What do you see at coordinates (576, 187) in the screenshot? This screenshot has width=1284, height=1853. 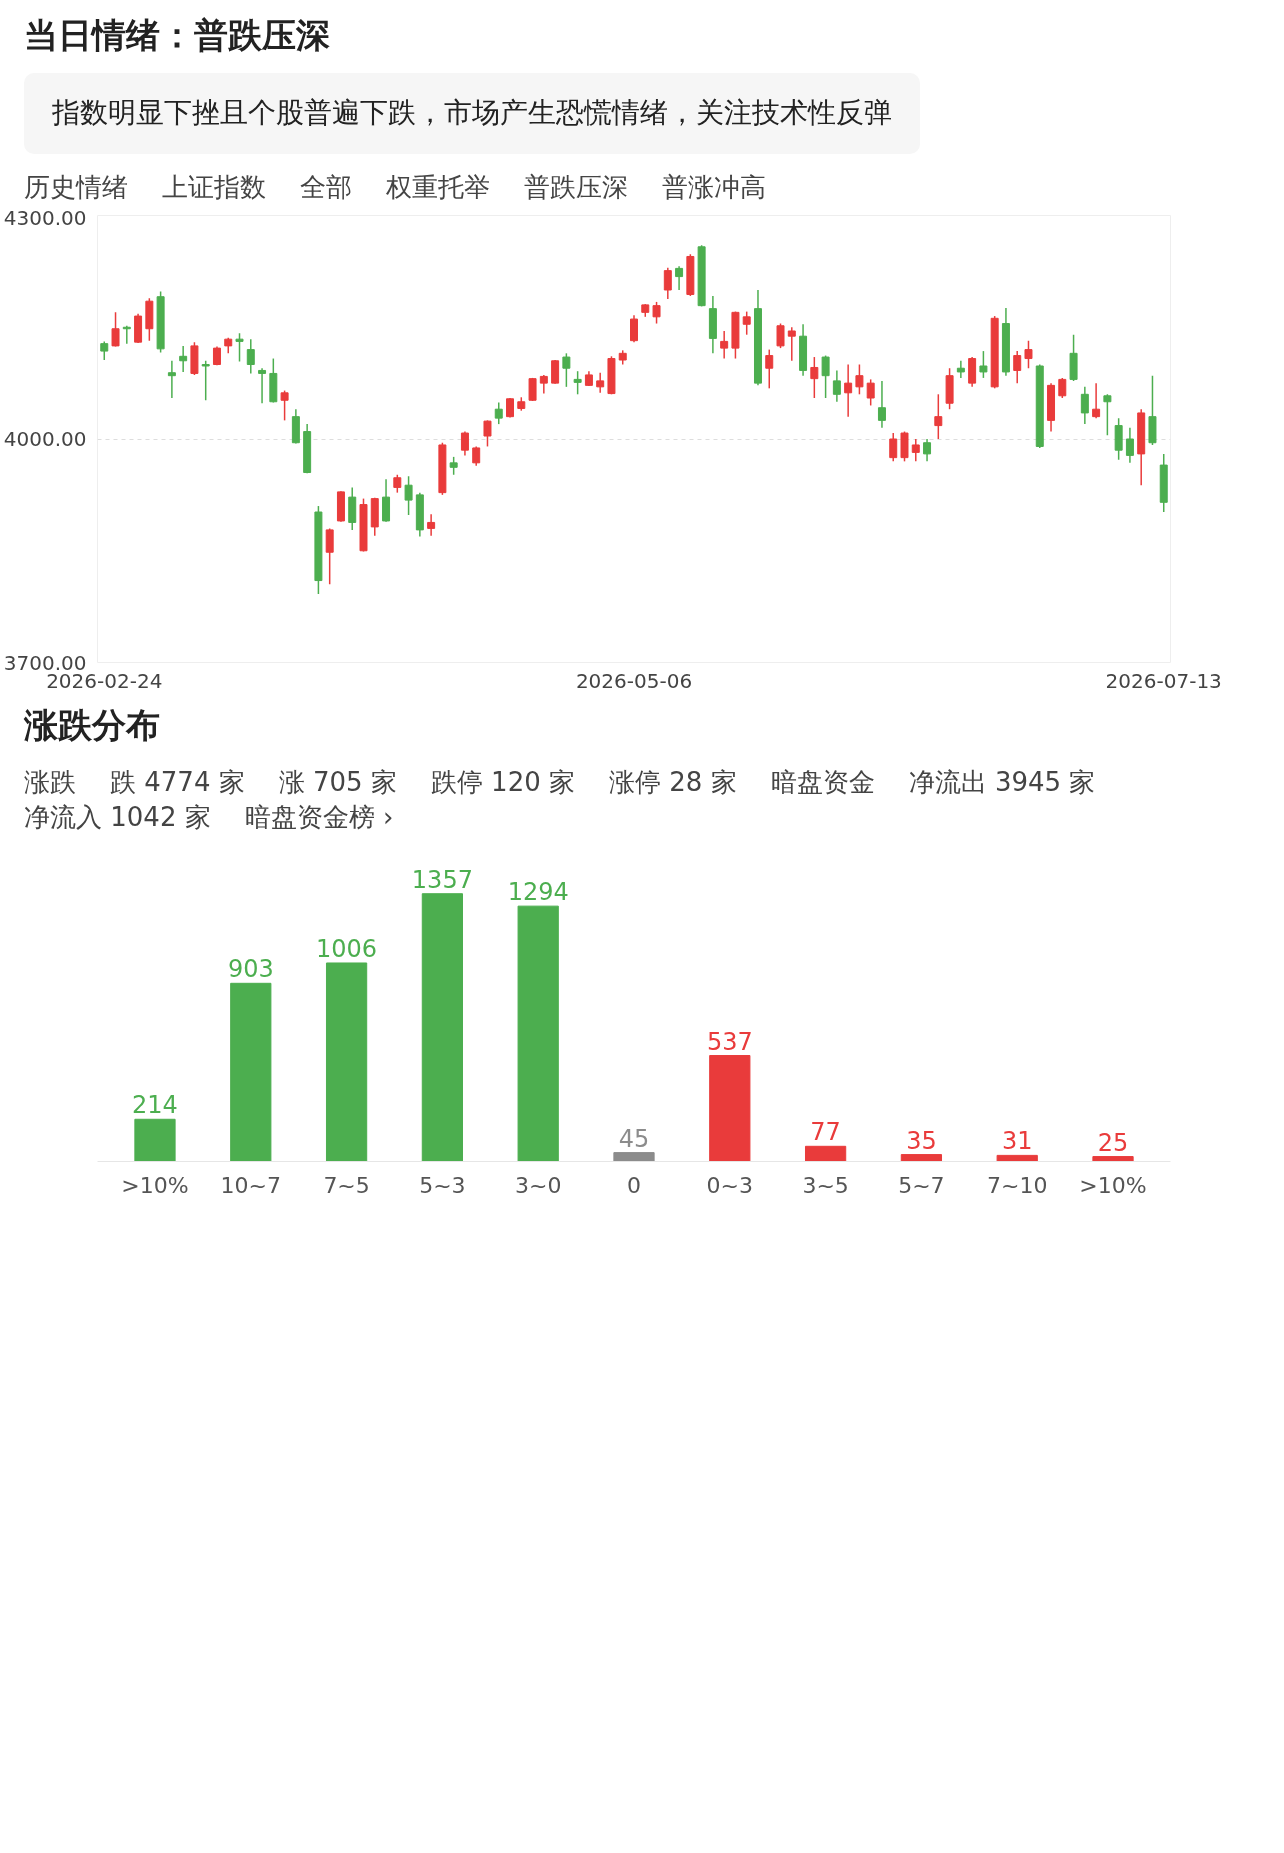 I see `text: 普跌压深` at bounding box center [576, 187].